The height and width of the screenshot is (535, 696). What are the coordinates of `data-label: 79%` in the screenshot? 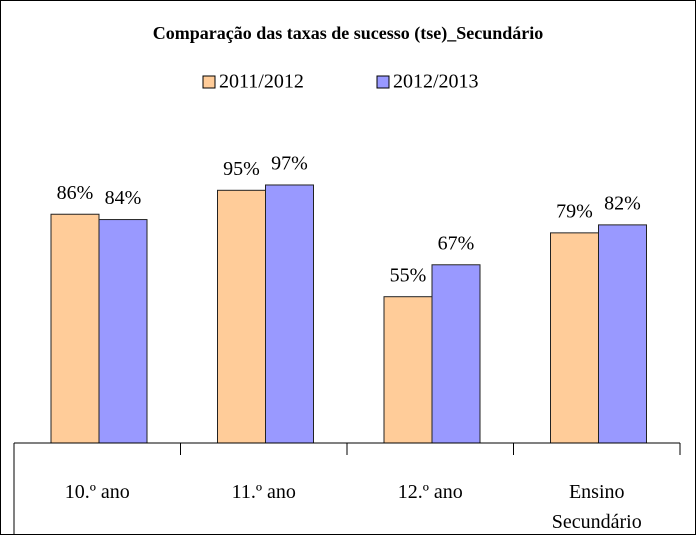 It's located at (574, 211).